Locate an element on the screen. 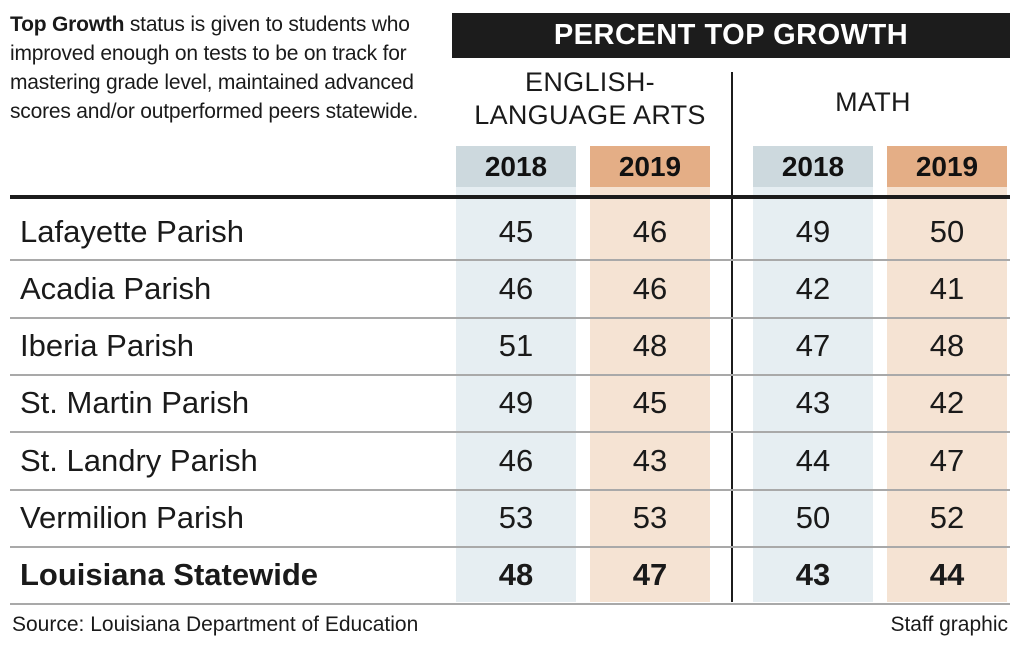 The image size is (1020, 653). year-header-1: 2019 is located at coordinates (650, 166).